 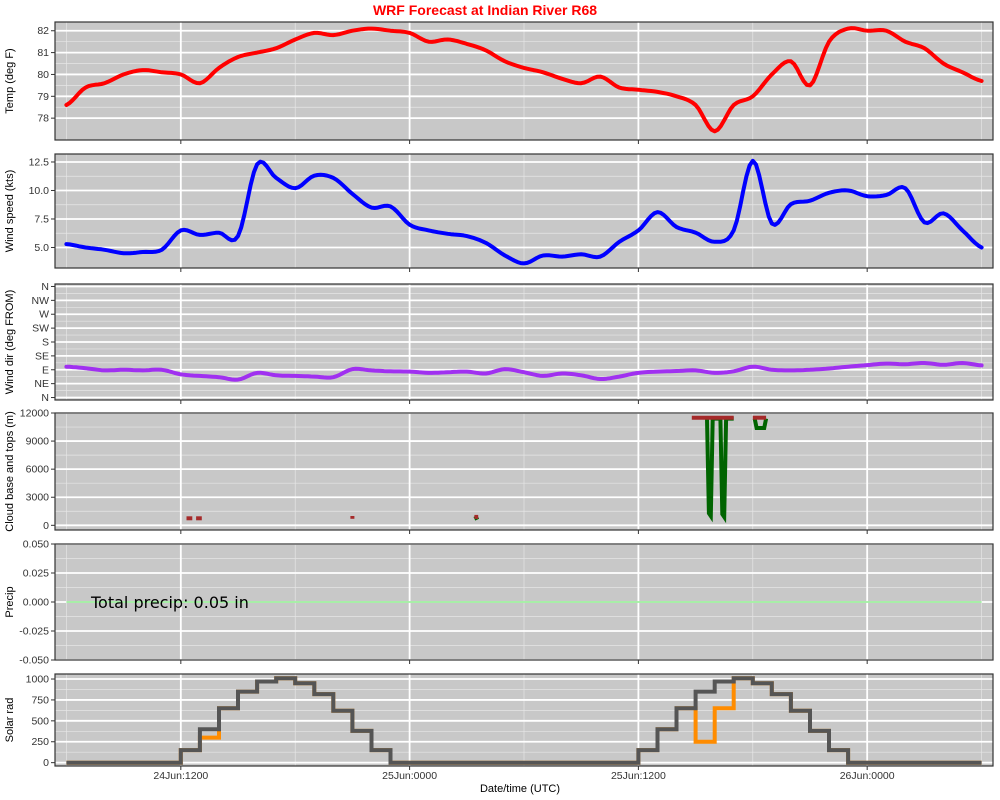 What do you see at coordinates (10, 471) in the screenshot?
I see `y-axis-label: Cloud base and tops (m)` at bounding box center [10, 471].